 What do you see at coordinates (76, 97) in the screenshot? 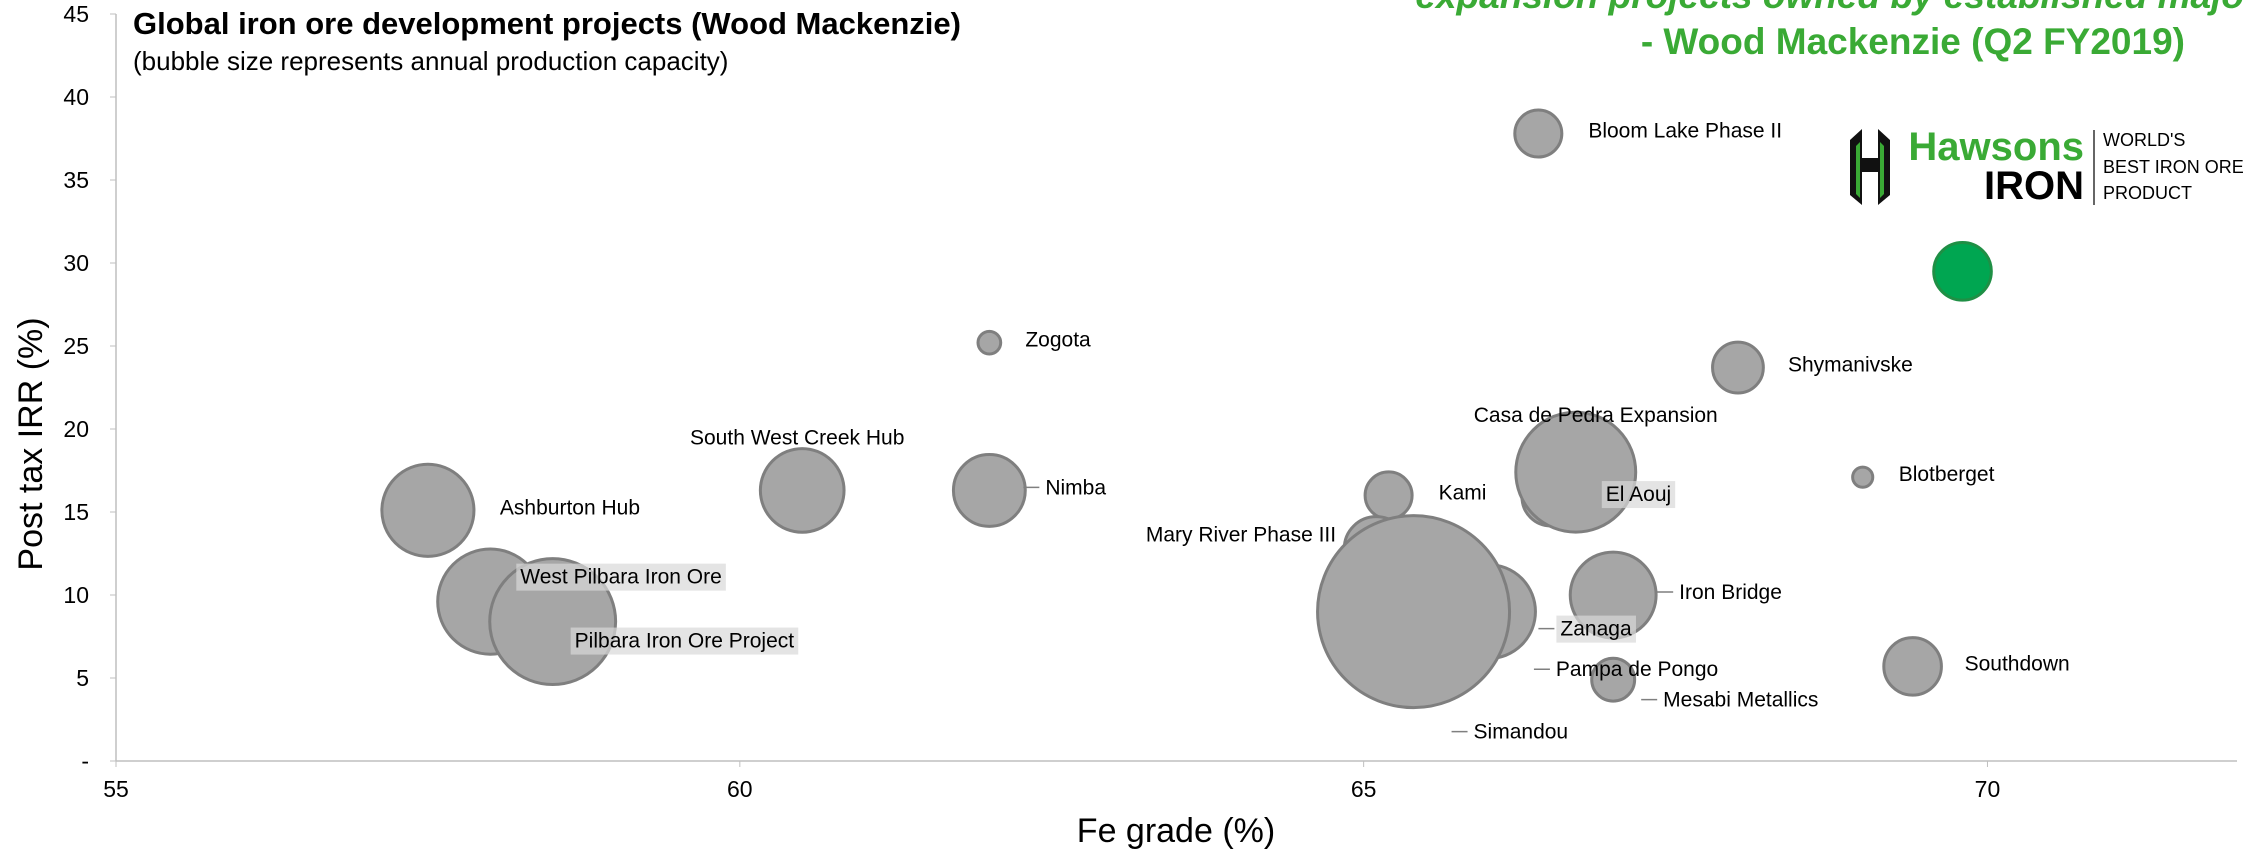
I see `y-tick-label: 40` at bounding box center [76, 97].